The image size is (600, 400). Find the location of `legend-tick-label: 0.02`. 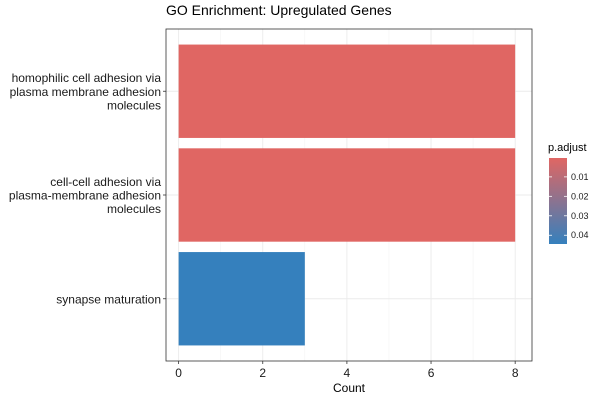

legend-tick-label: 0.02 is located at coordinates (580, 196).